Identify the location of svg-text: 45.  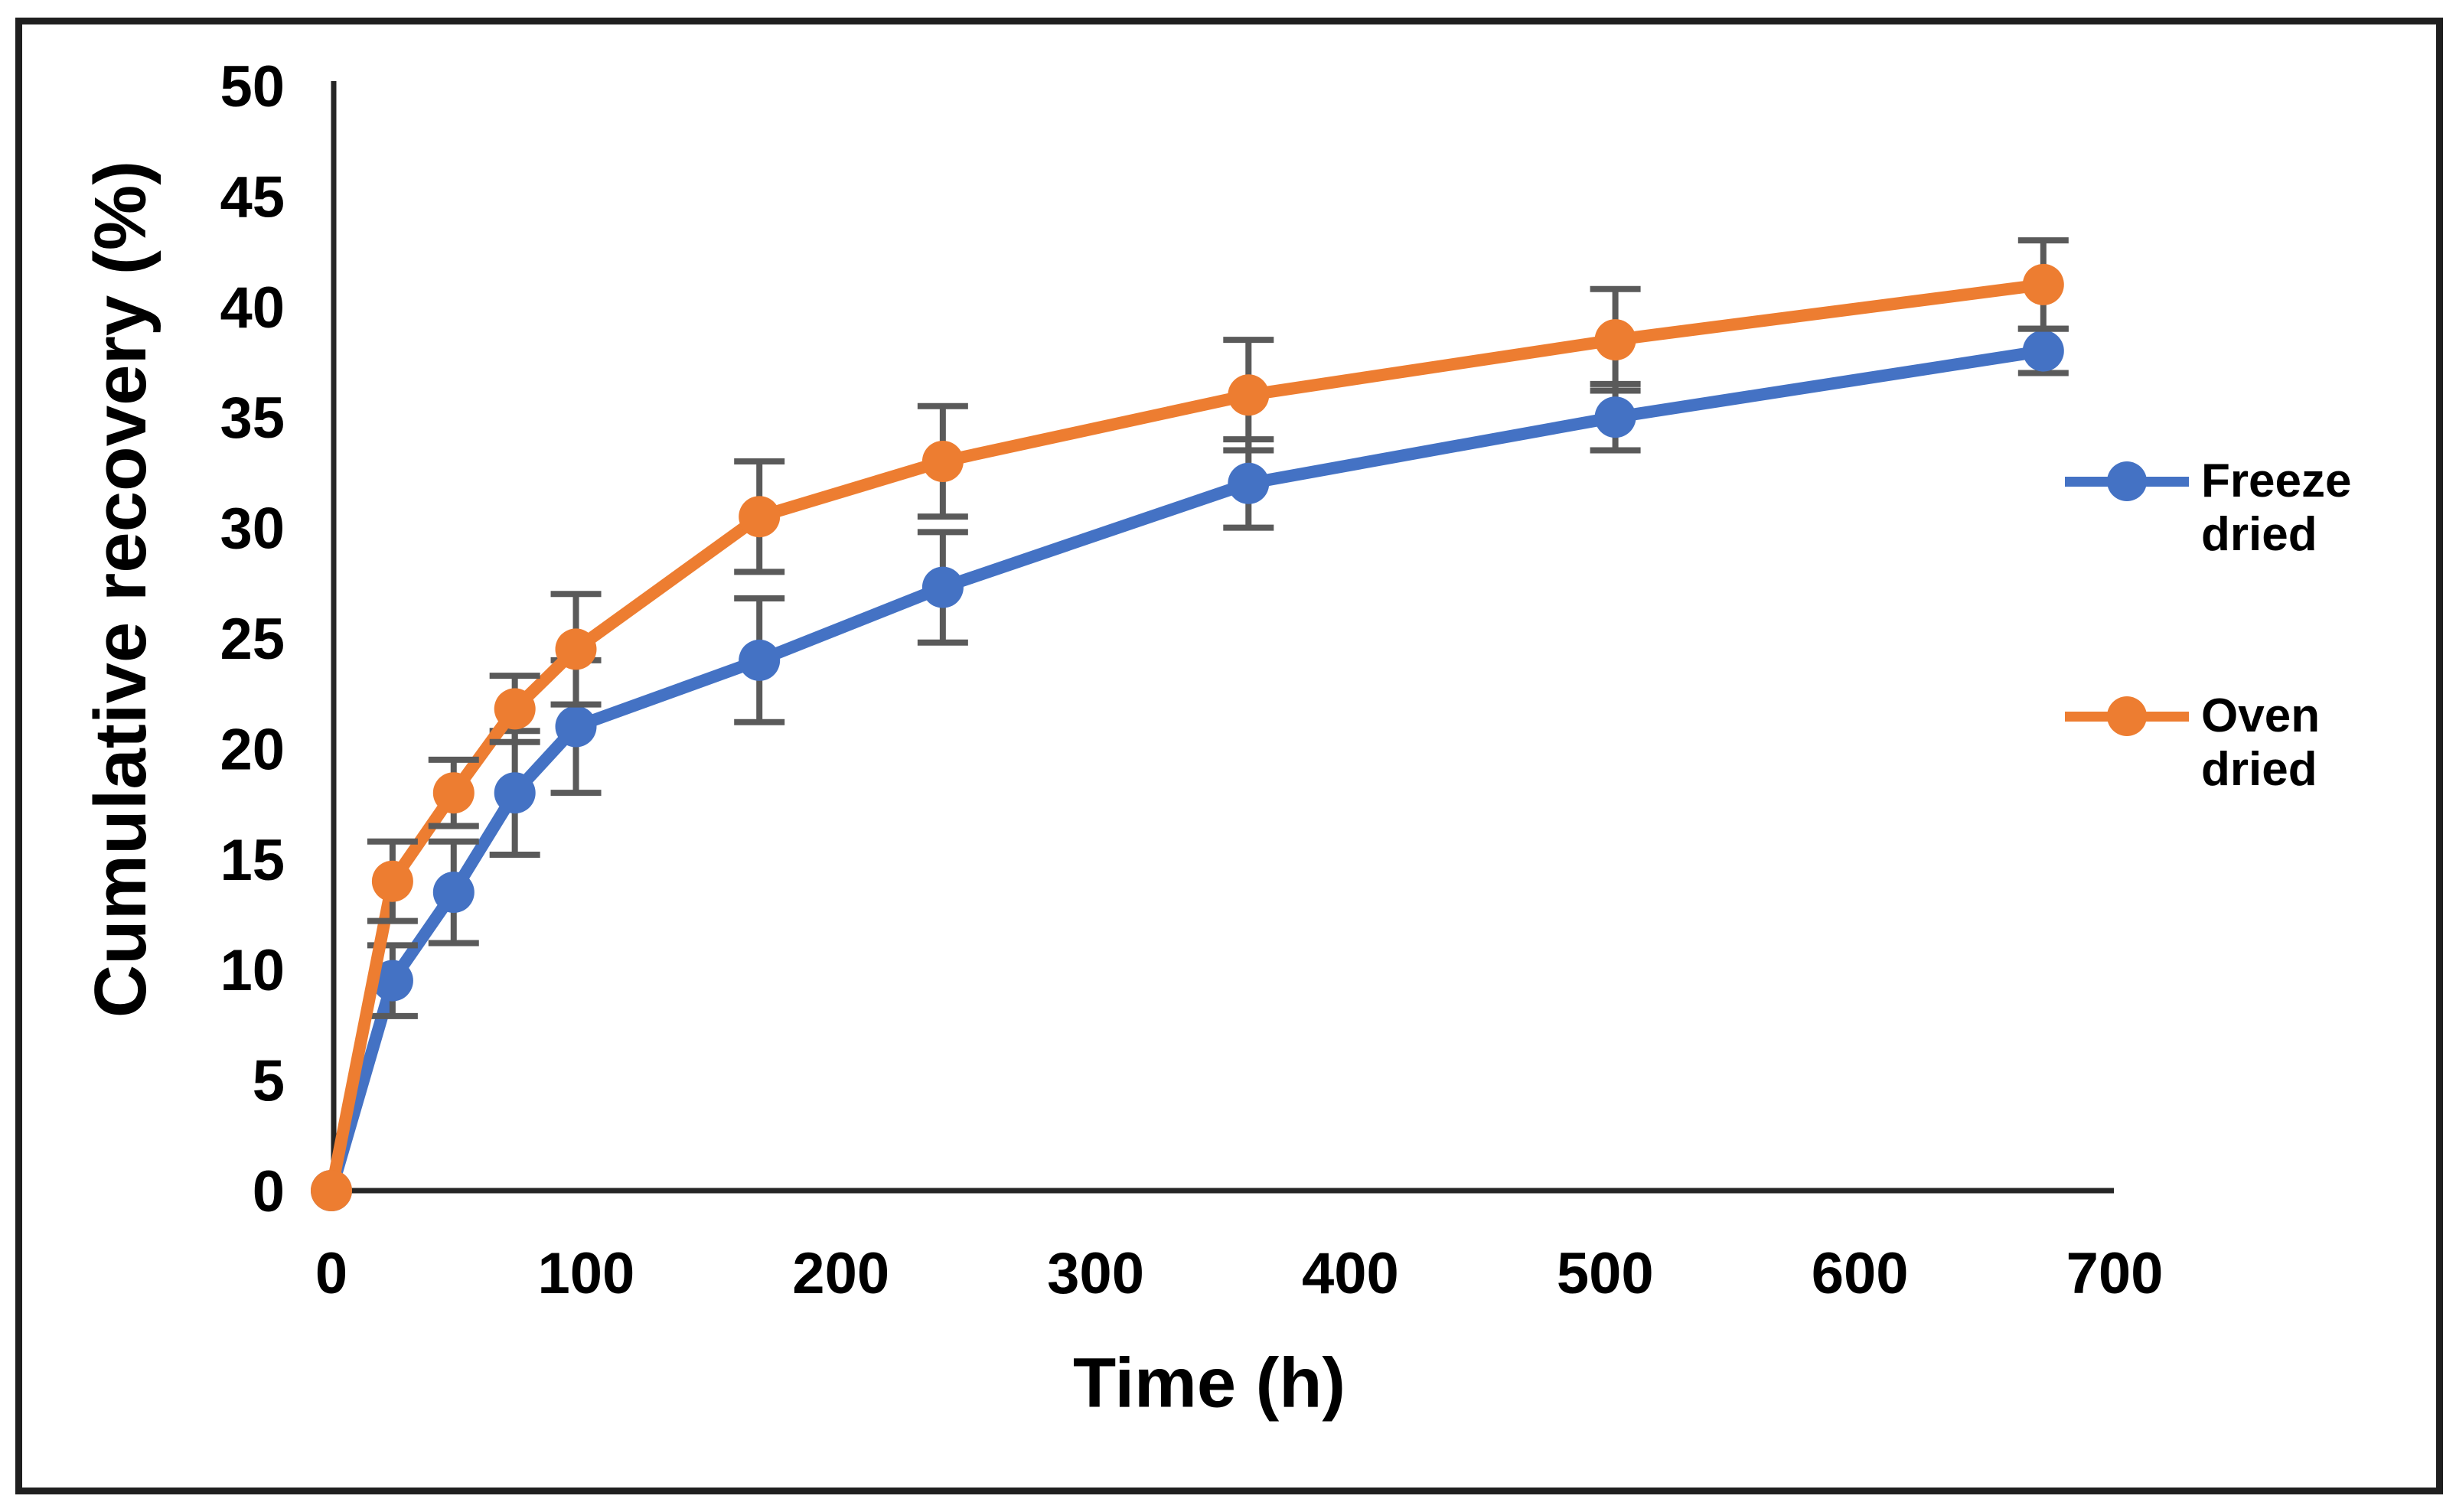
(252, 197).